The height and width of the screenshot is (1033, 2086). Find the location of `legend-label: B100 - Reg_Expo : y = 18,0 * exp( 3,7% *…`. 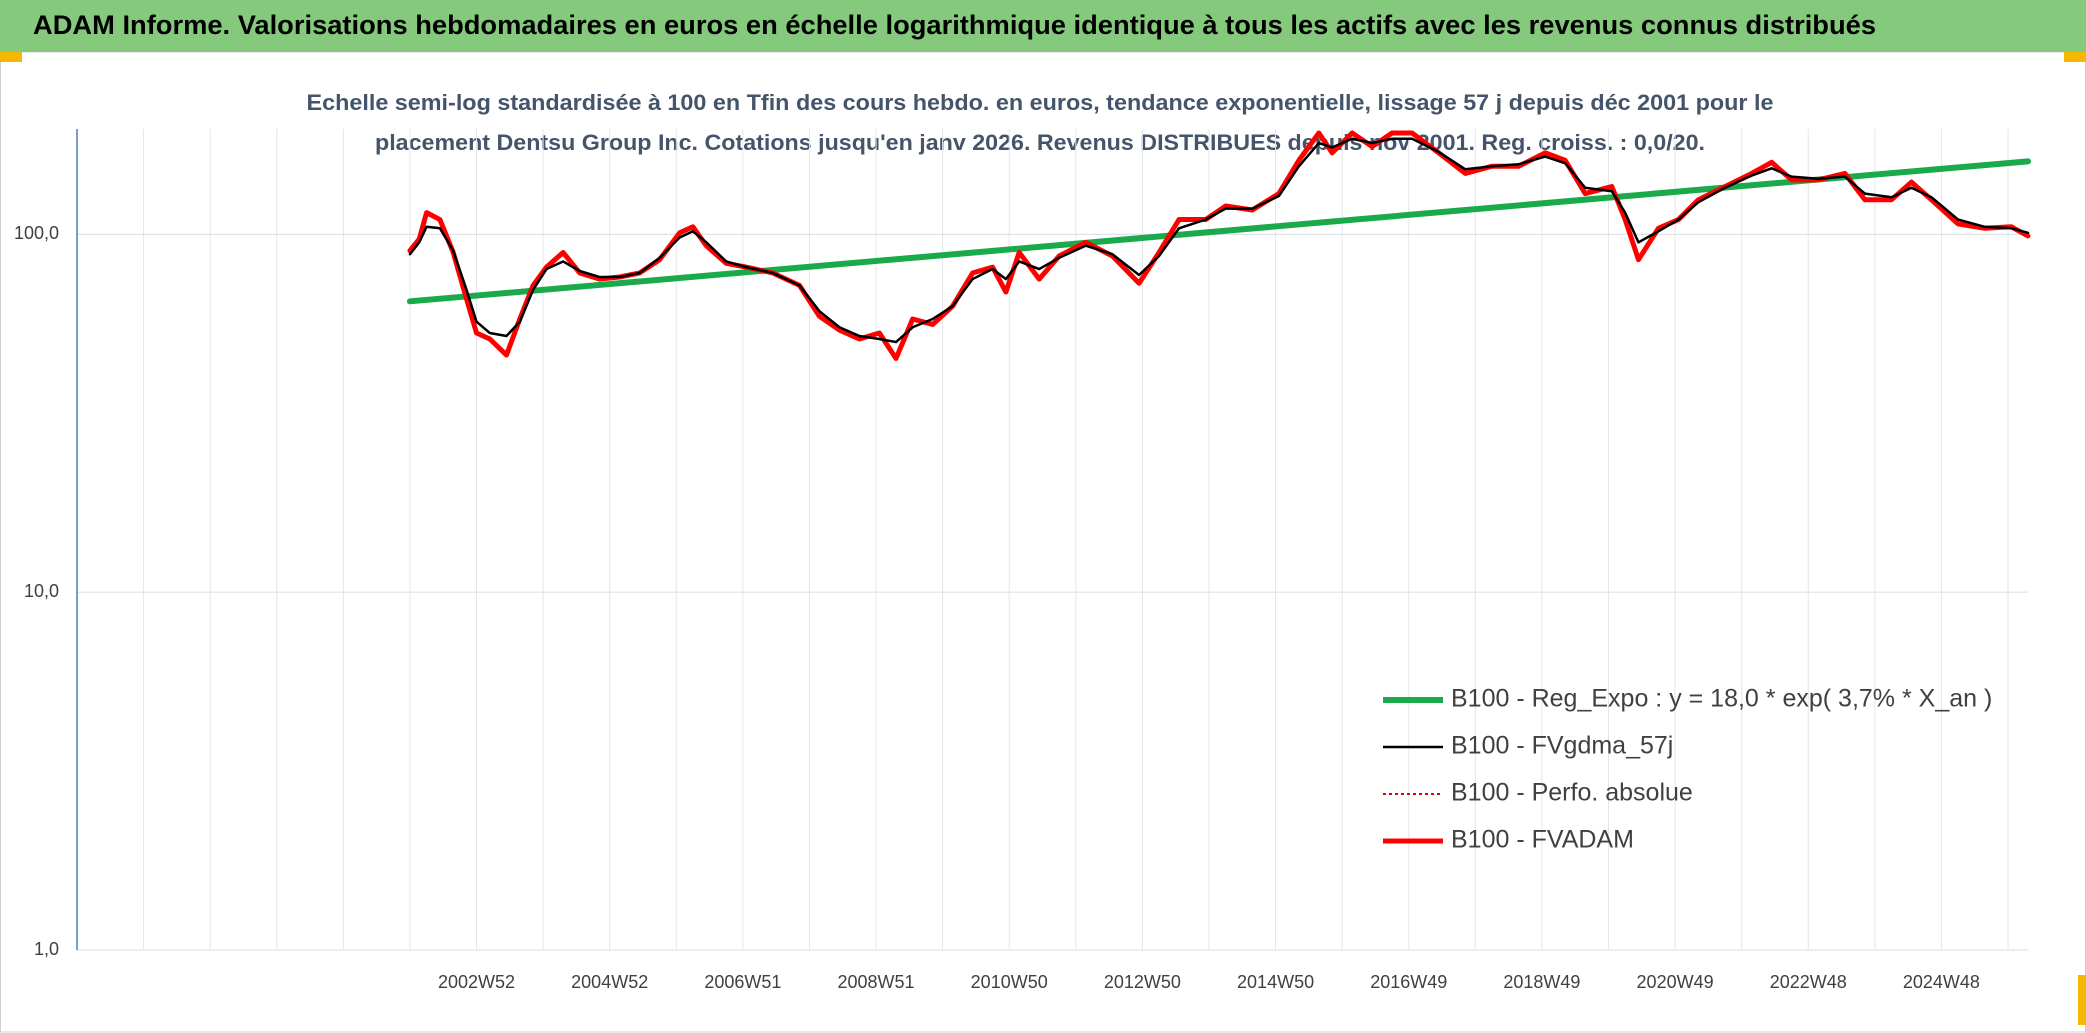

legend-label: B100 - Reg_Expo : y = 18,0 * exp( 3,7% *… is located at coordinates (1721, 699).